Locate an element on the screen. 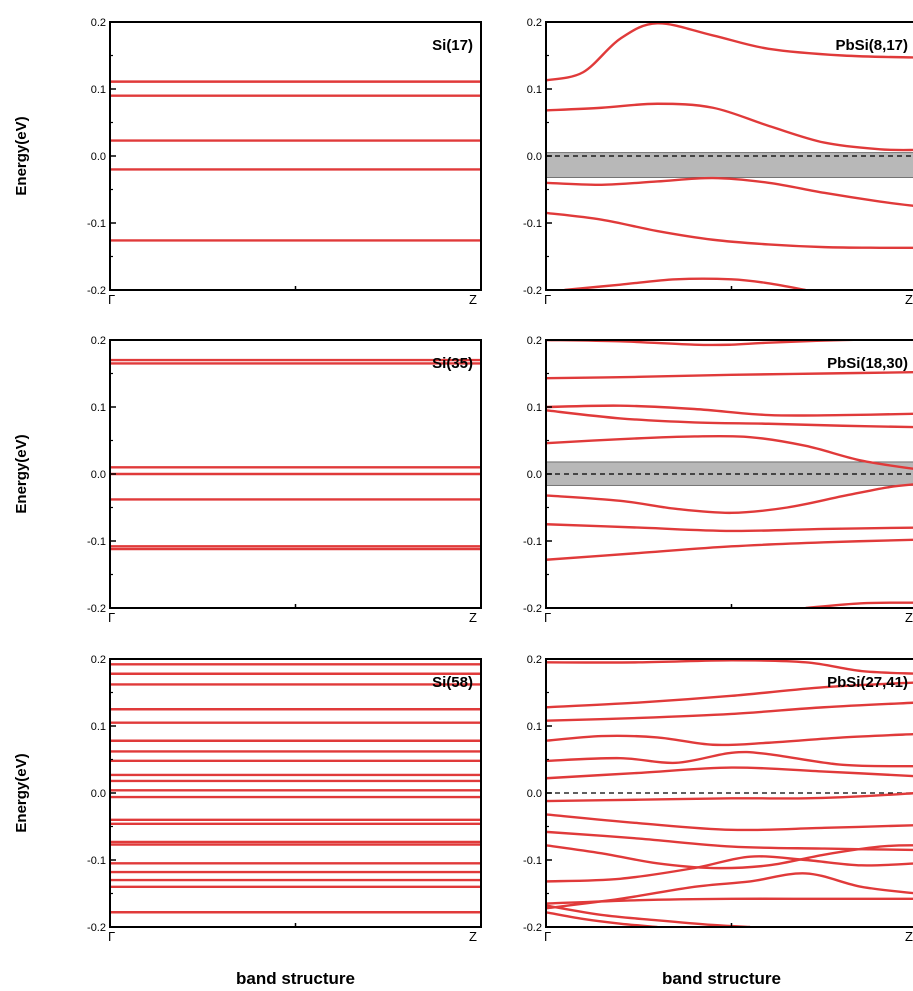 The image size is (913, 991). axes-frame is located at coordinates (295, 156).